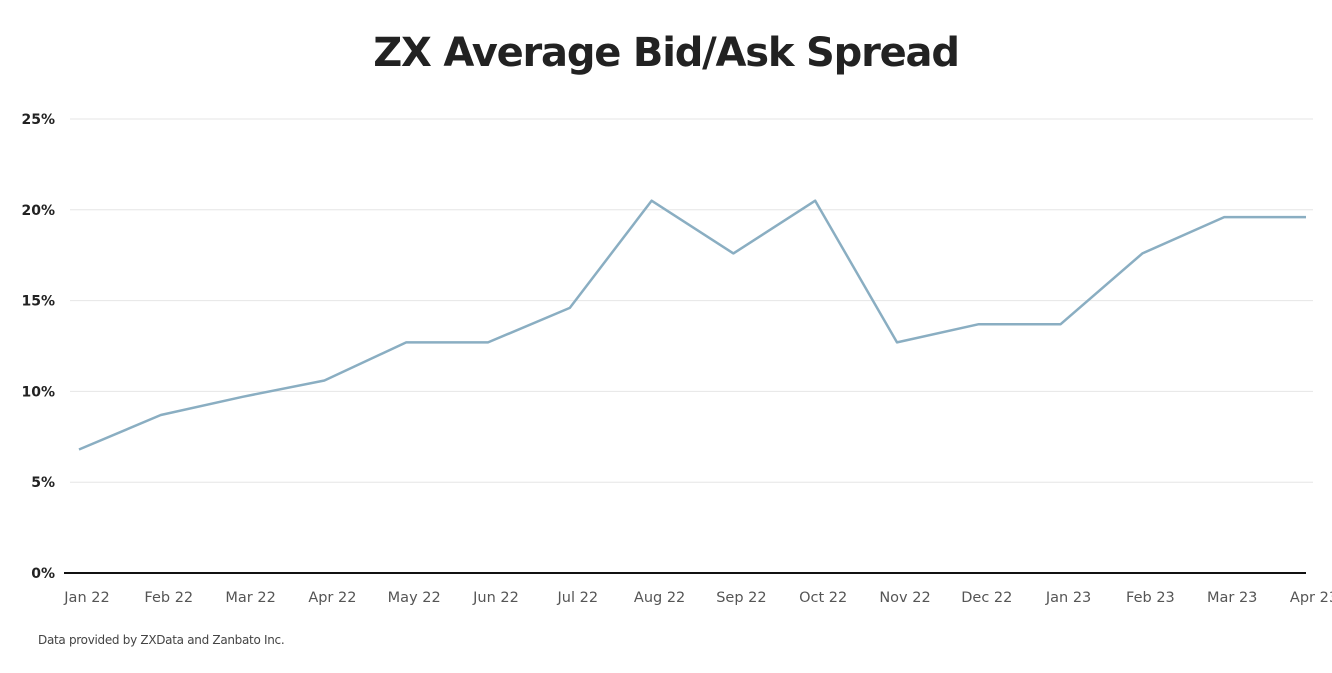  What do you see at coordinates (38, 347) in the screenshot?
I see `y-axis-ticks: 0% 5% 10% 15% 20% 25%` at bounding box center [38, 347].